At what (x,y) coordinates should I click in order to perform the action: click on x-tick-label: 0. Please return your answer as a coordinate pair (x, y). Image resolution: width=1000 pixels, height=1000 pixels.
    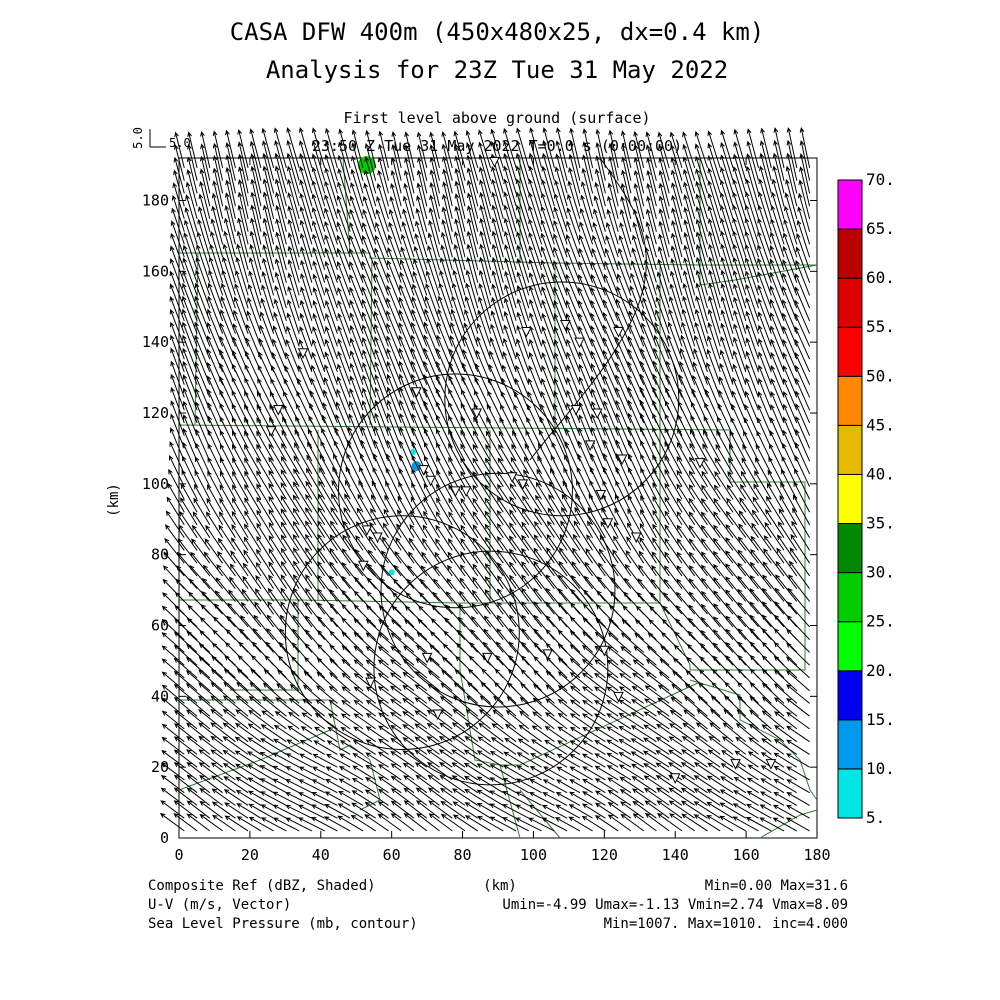
    Looking at the image, I should click on (178, 855).